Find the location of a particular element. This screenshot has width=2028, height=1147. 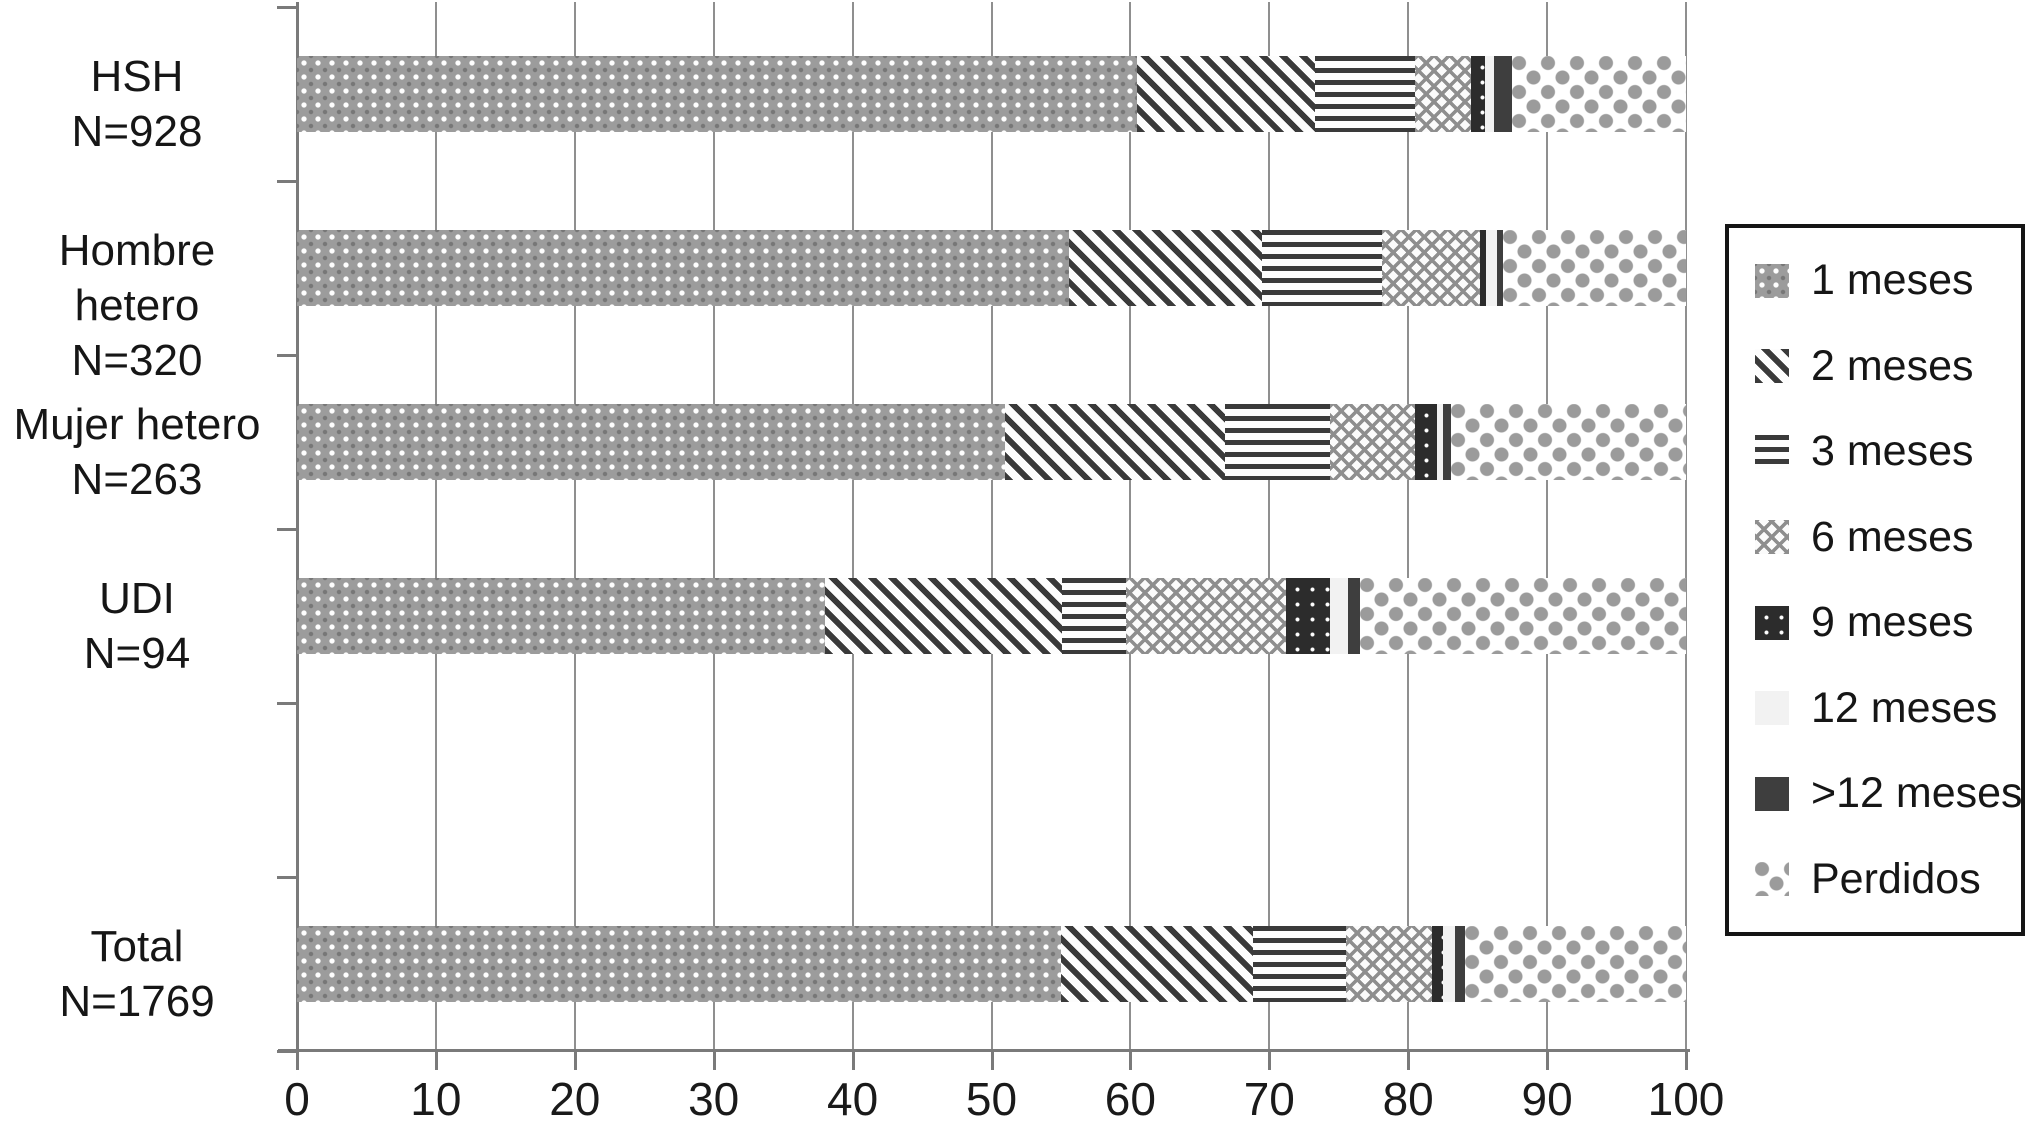

x-tick-label-50: 50 is located at coordinates (991, 1099).